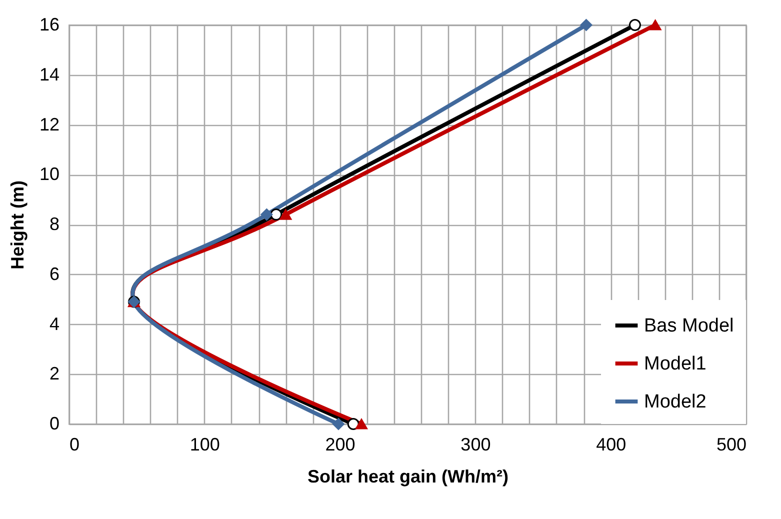 Image resolution: width=781 pixels, height=519 pixels. I want to click on legend-label: Bas Model, so click(689, 326).